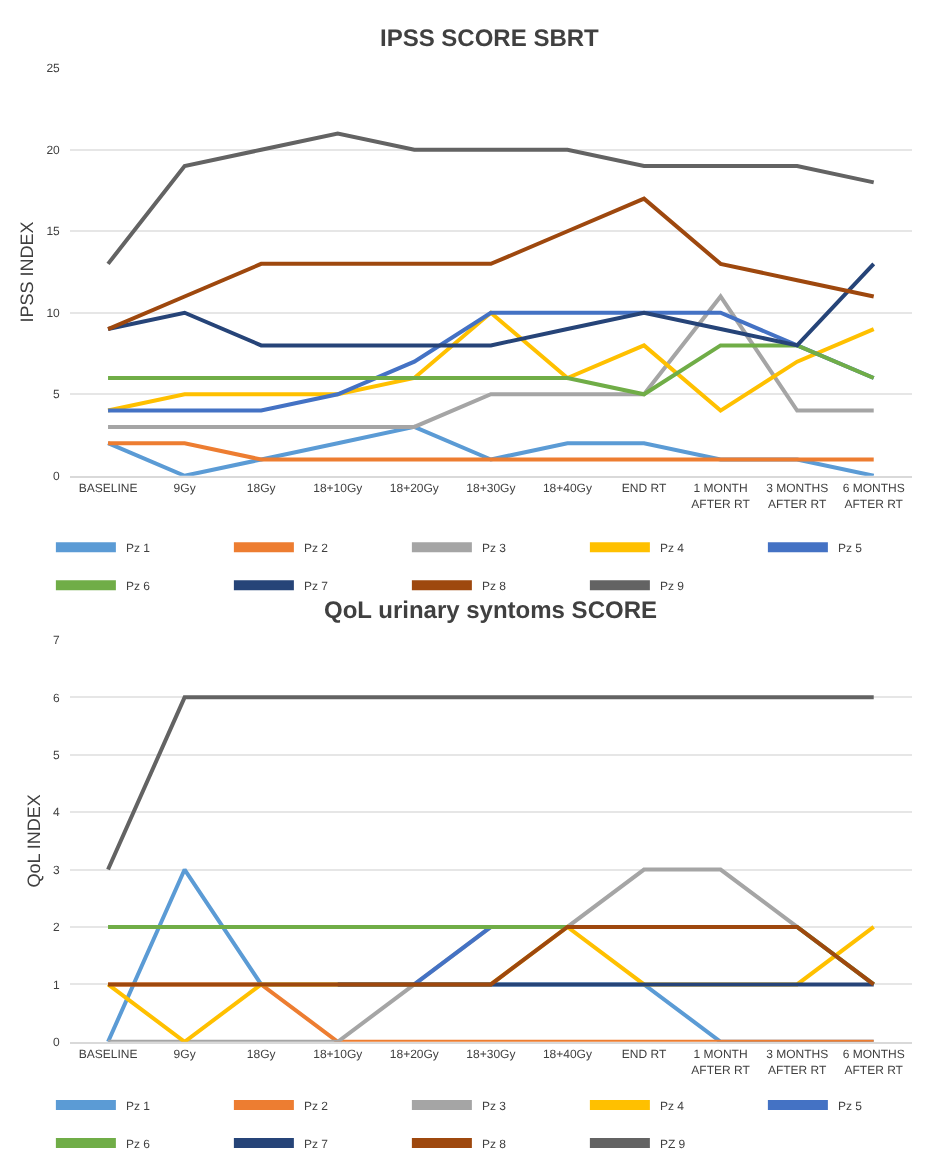 This screenshot has height=1172, width=940. Describe the element at coordinates (490, 610) in the screenshot. I see `chart-title: QoL urinary syntoms SCORE` at that location.